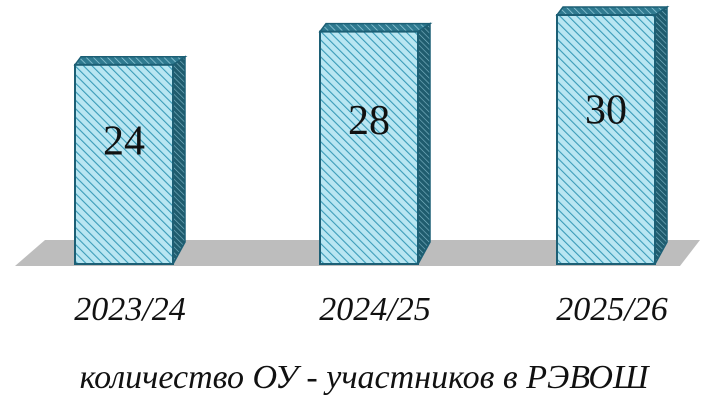  I want to click on data-label: 24, so click(124, 141).